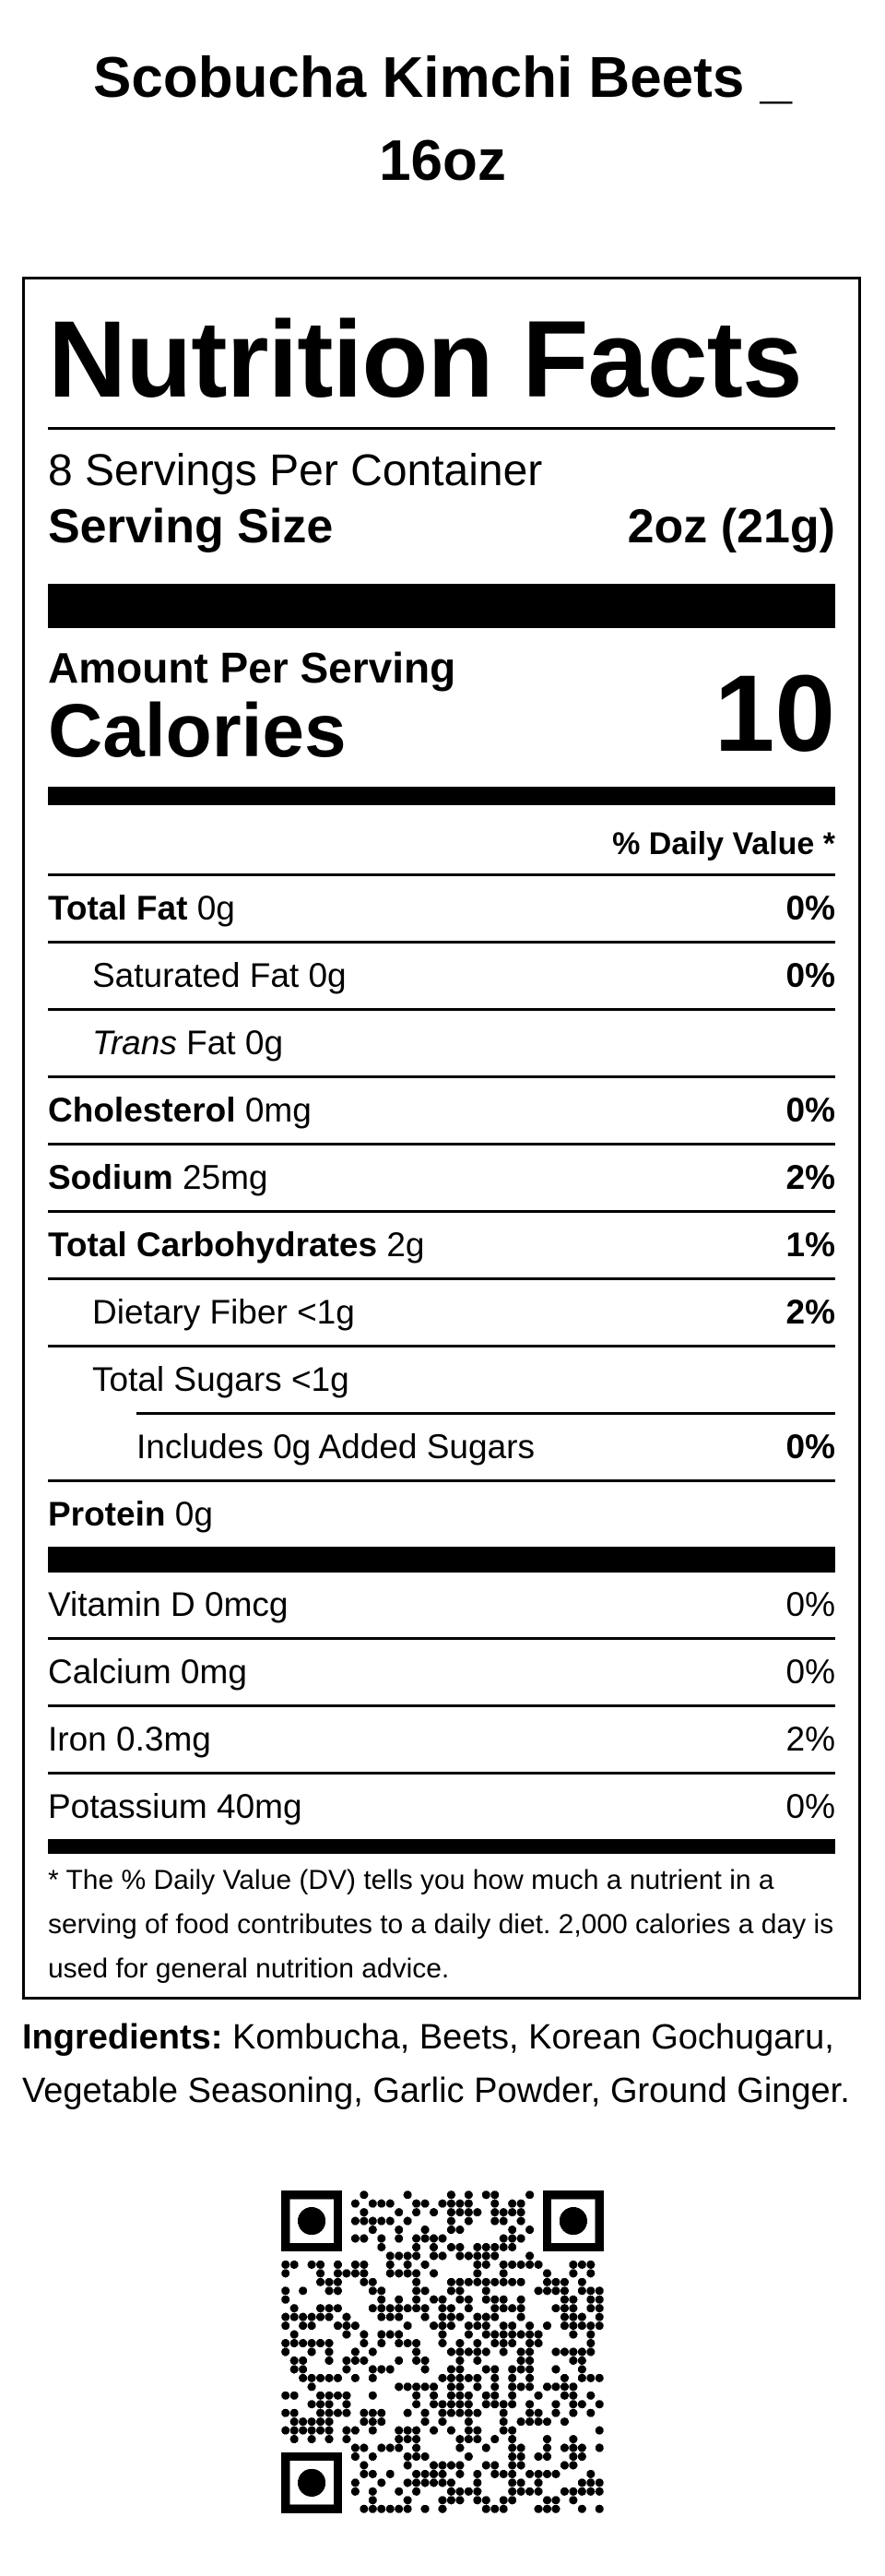 This screenshot has height=2576, width=885. What do you see at coordinates (441, 1807) in the screenshot?
I see `vitamin-row-potassium: Potassium 40mg 0%` at bounding box center [441, 1807].